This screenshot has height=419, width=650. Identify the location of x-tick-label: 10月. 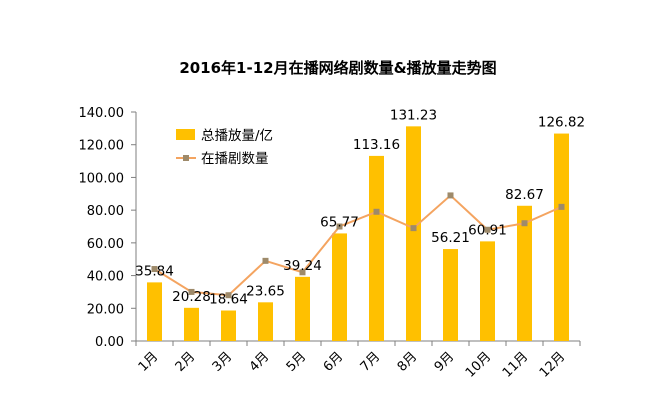
(478, 364).